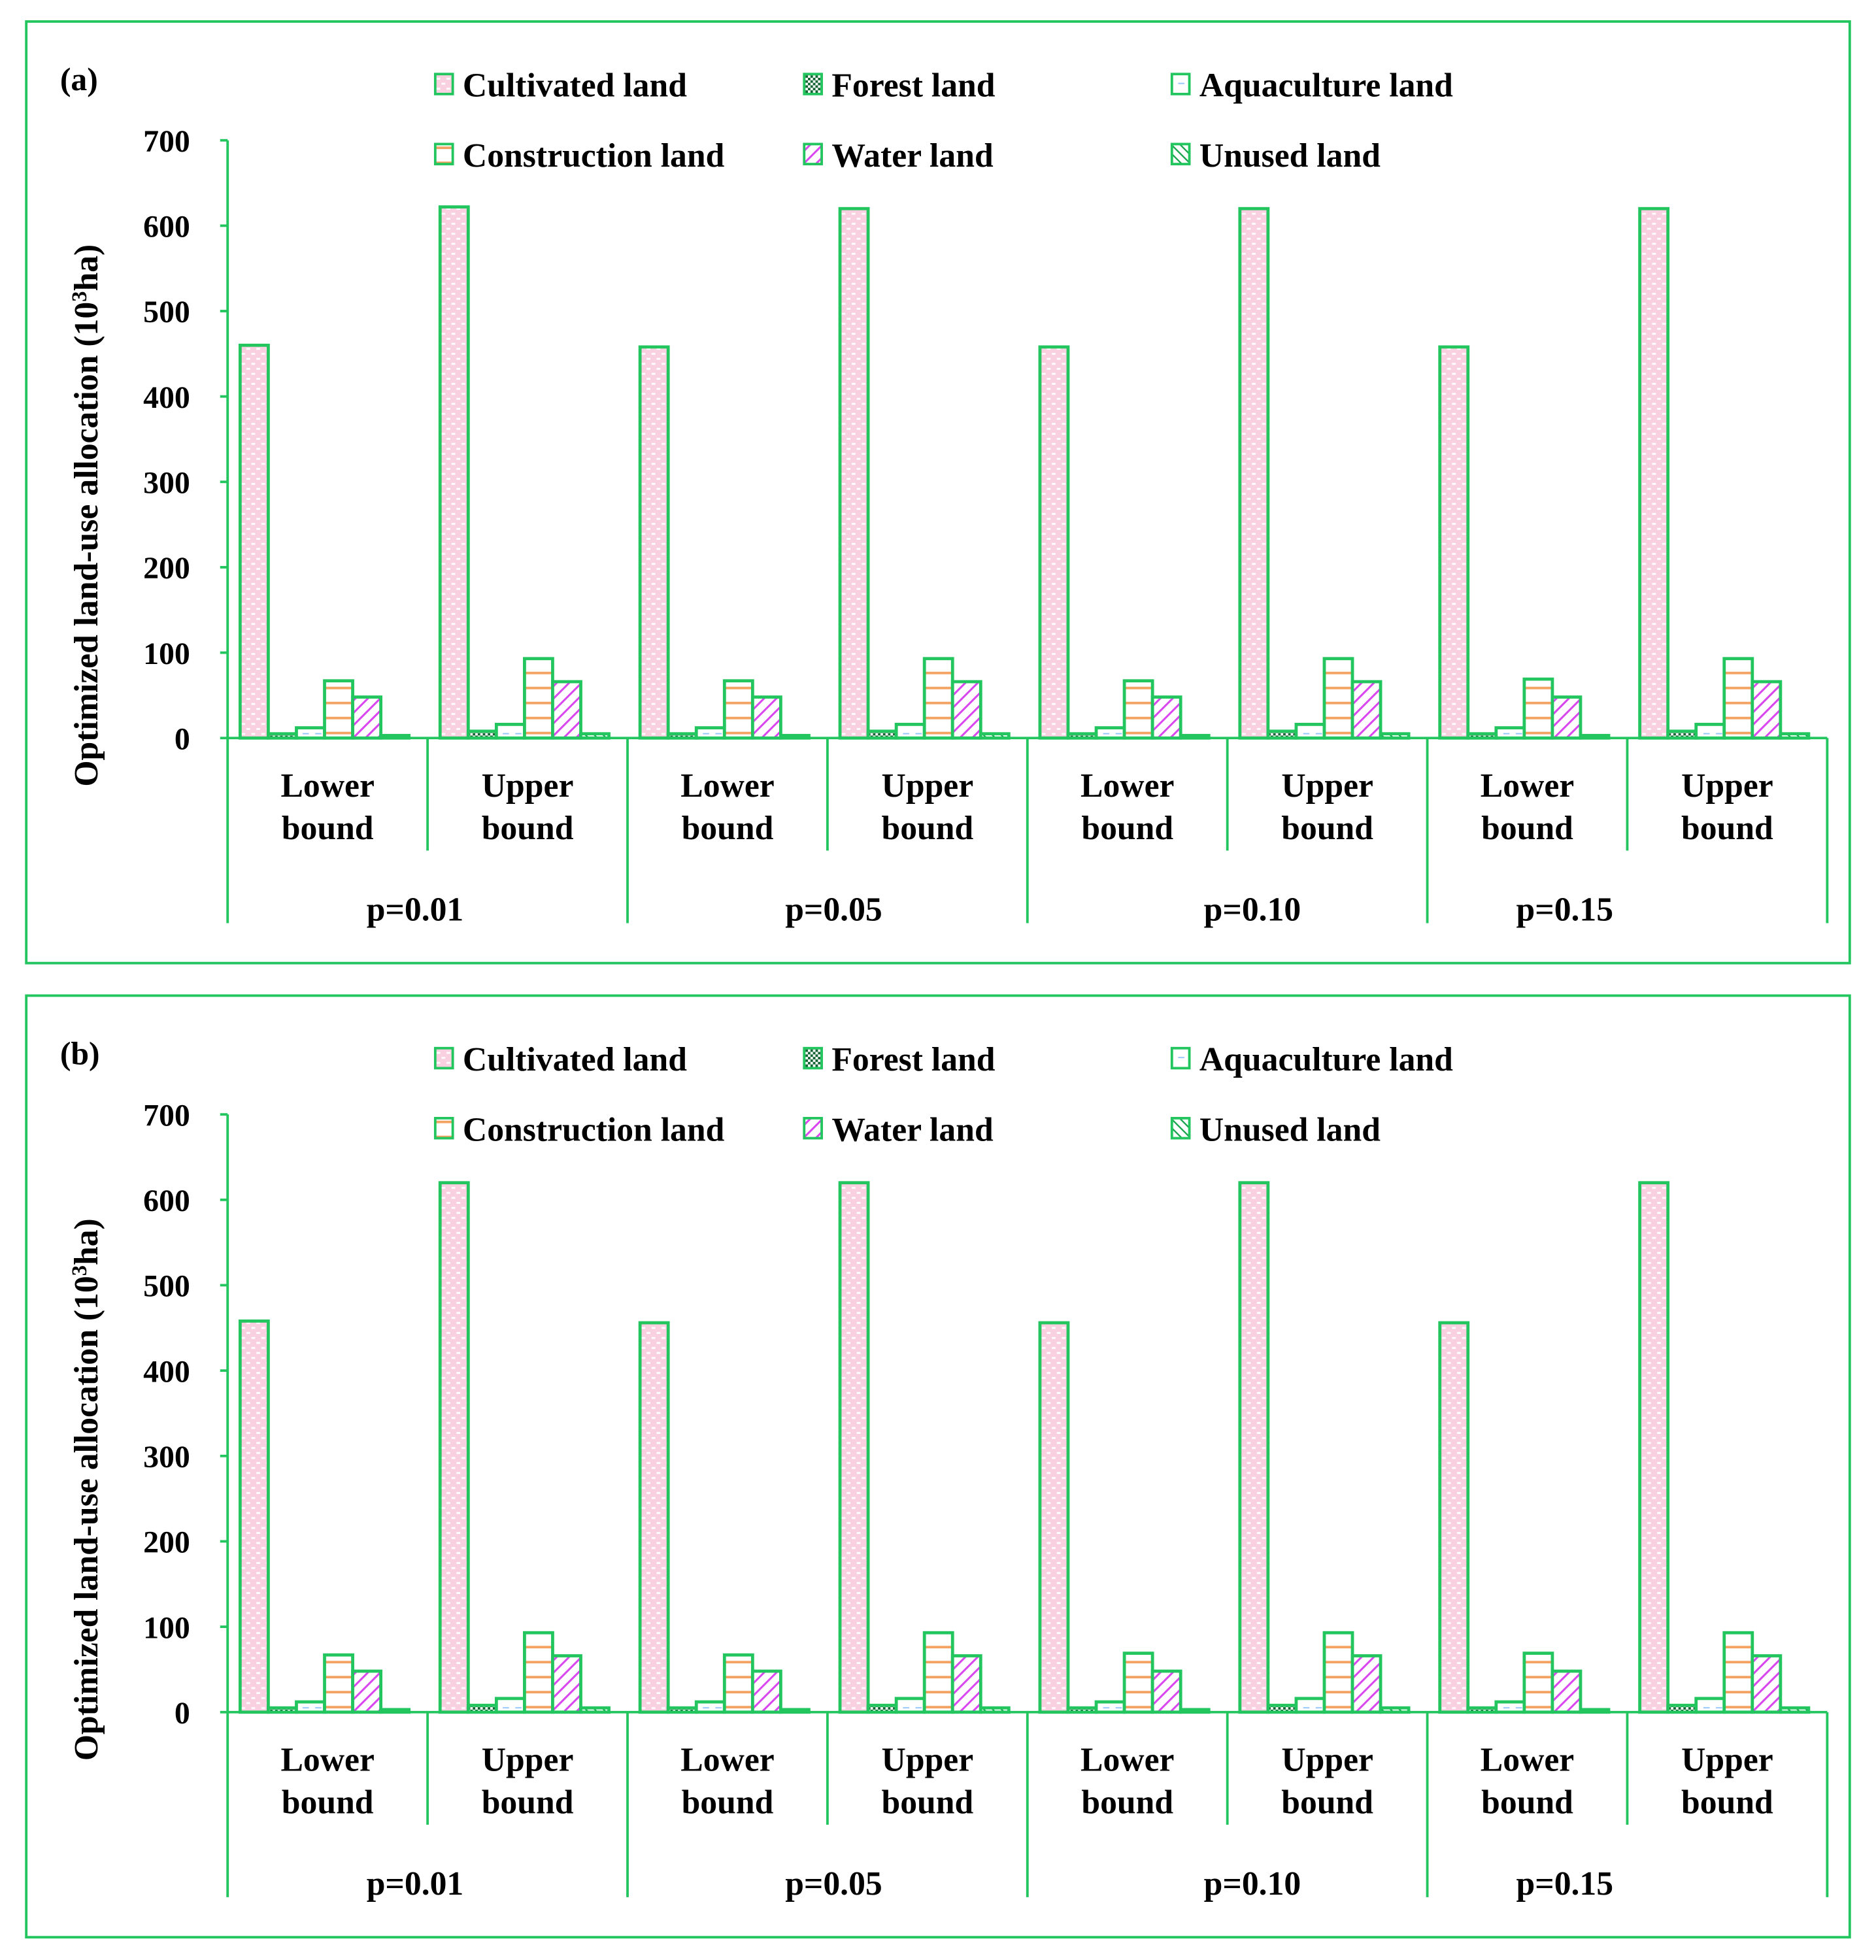  Describe the element at coordinates (167, 484) in the screenshot. I see `y-tick-label: 300` at that location.